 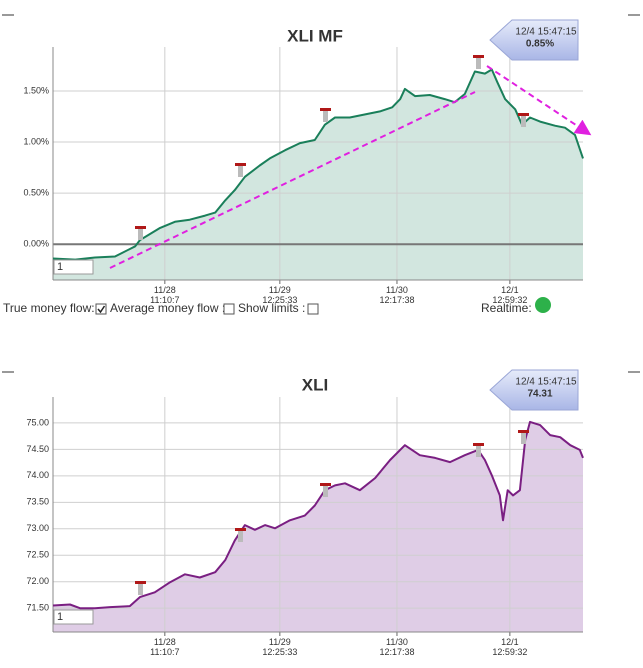 What do you see at coordinates (543, 305) in the screenshot?
I see `realtime-indicator` at bounding box center [543, 305].